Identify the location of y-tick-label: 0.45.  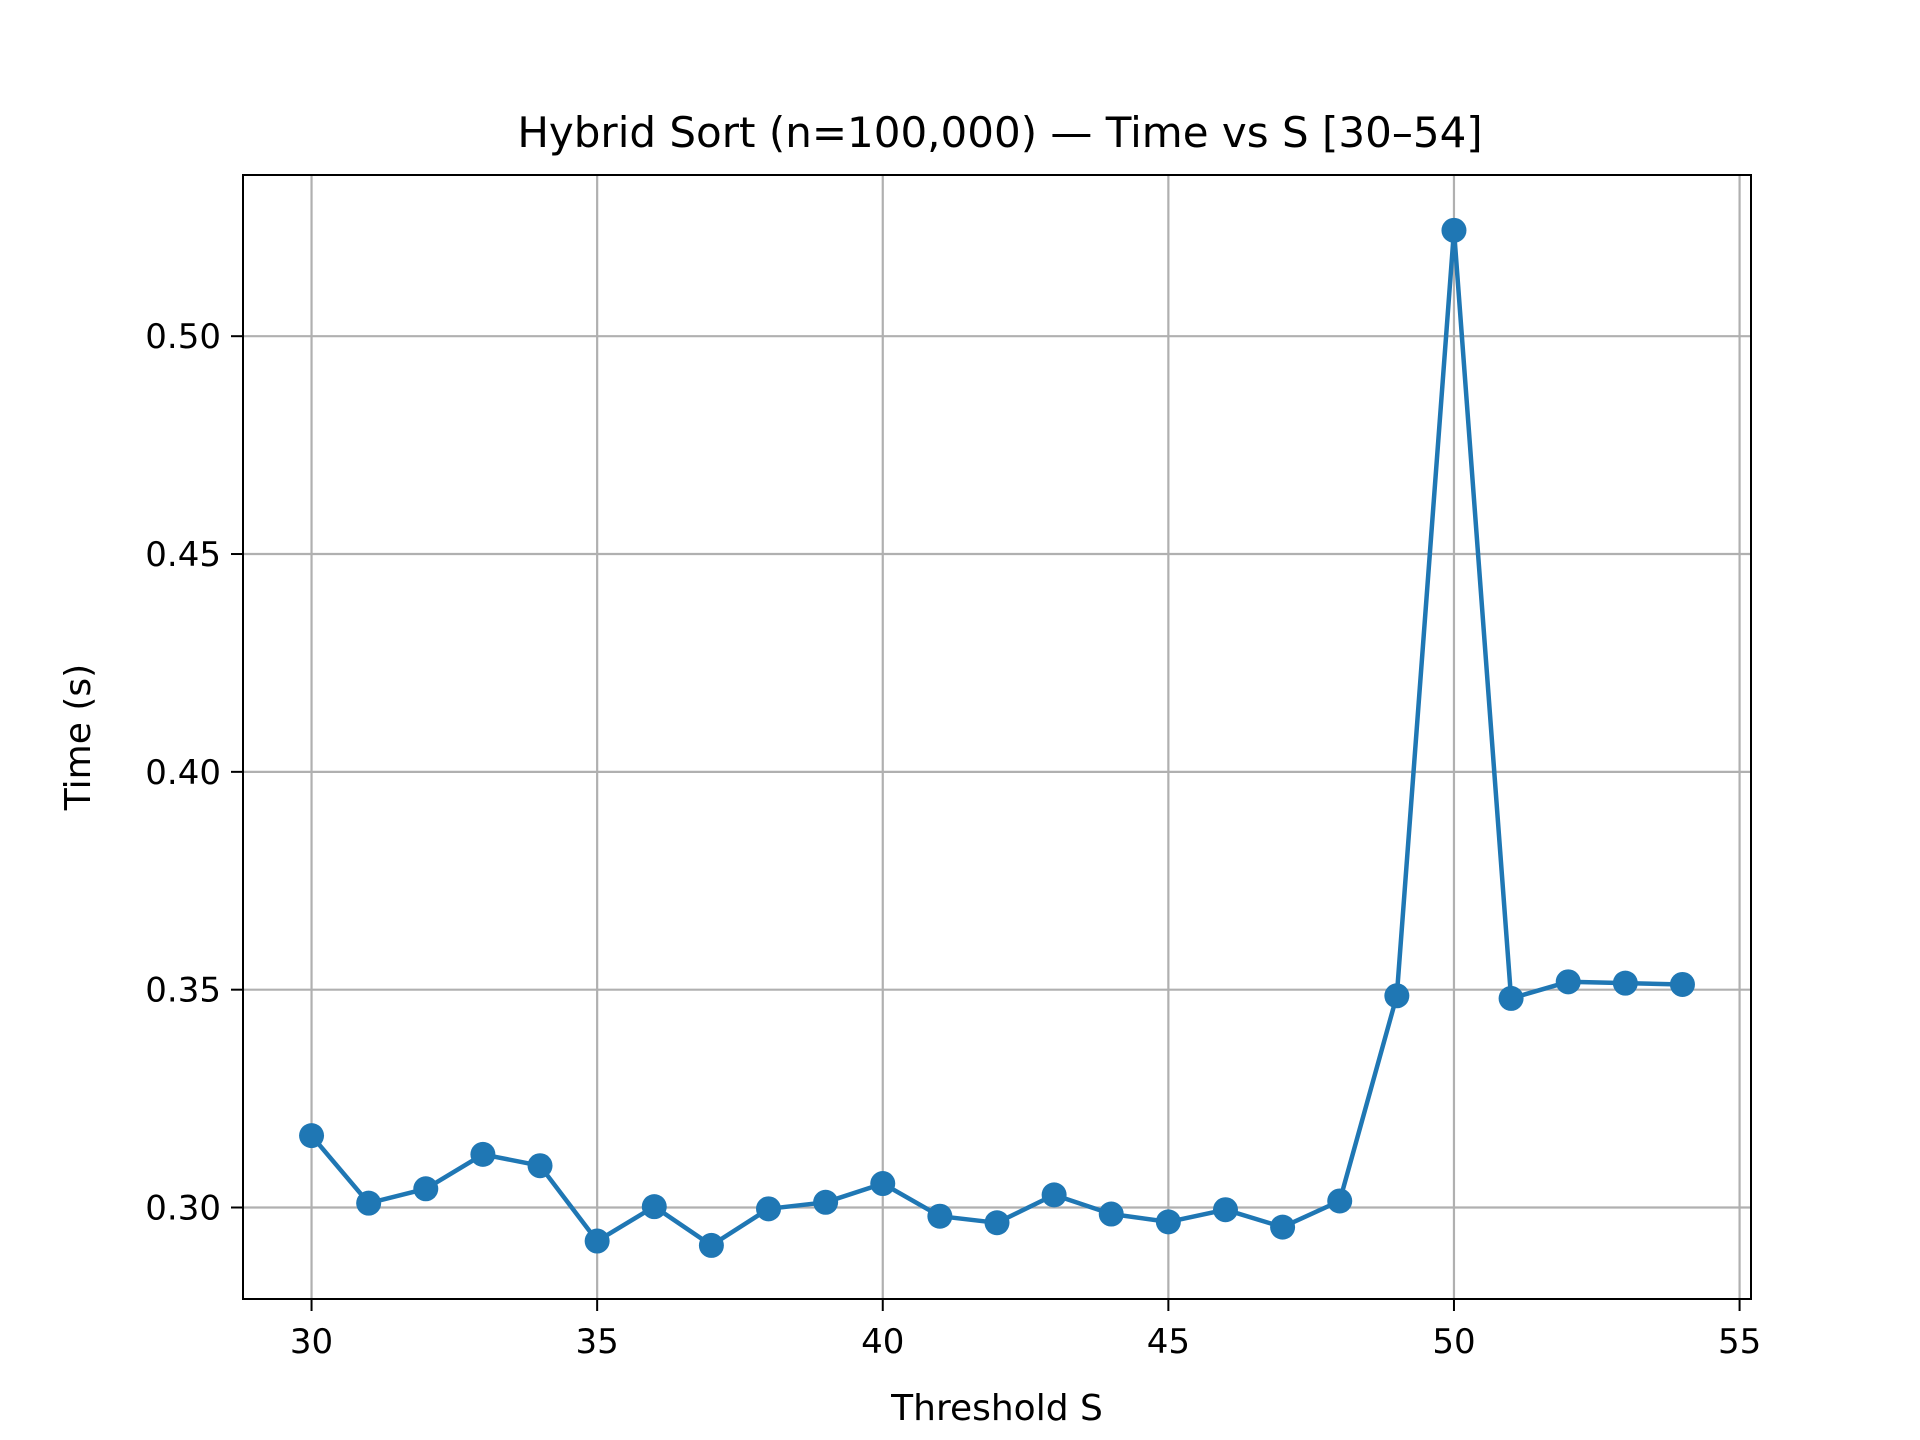
(183, 555).